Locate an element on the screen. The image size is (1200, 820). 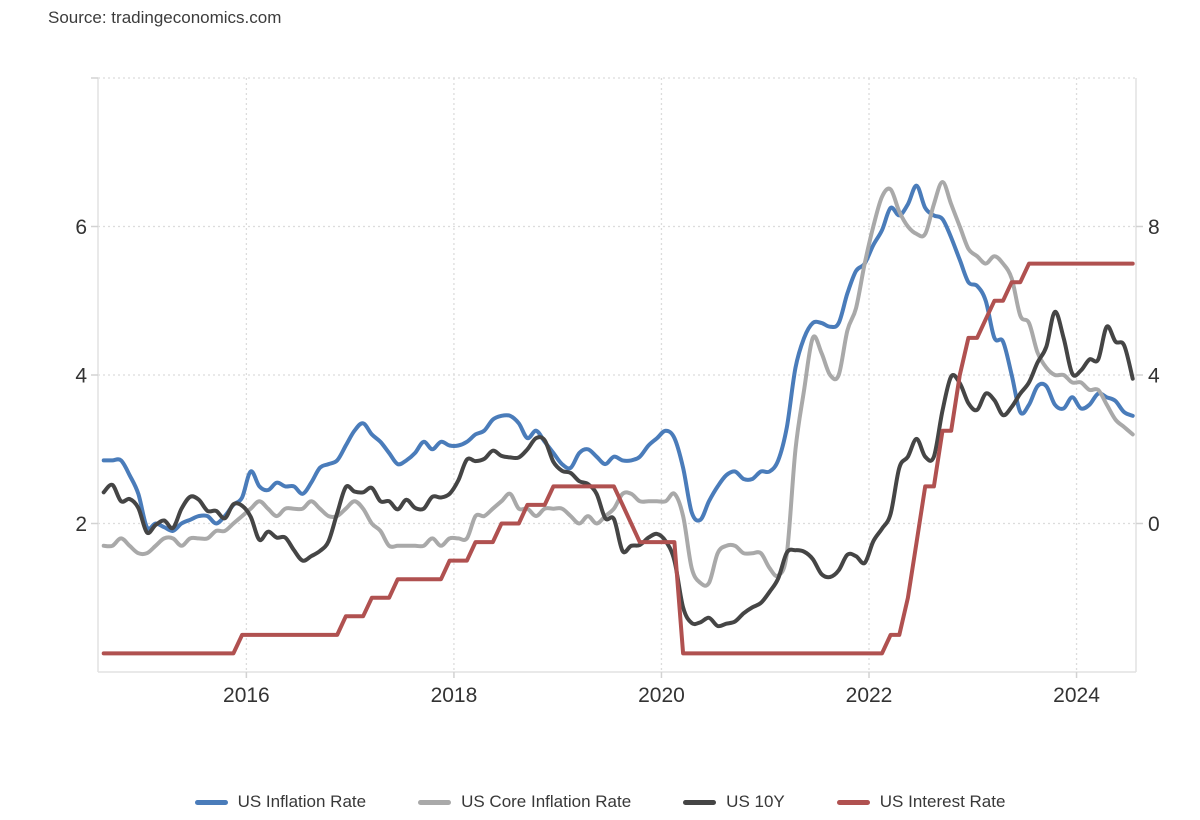
y-axis-left-label: 2 is located at coordinates (81, 524).